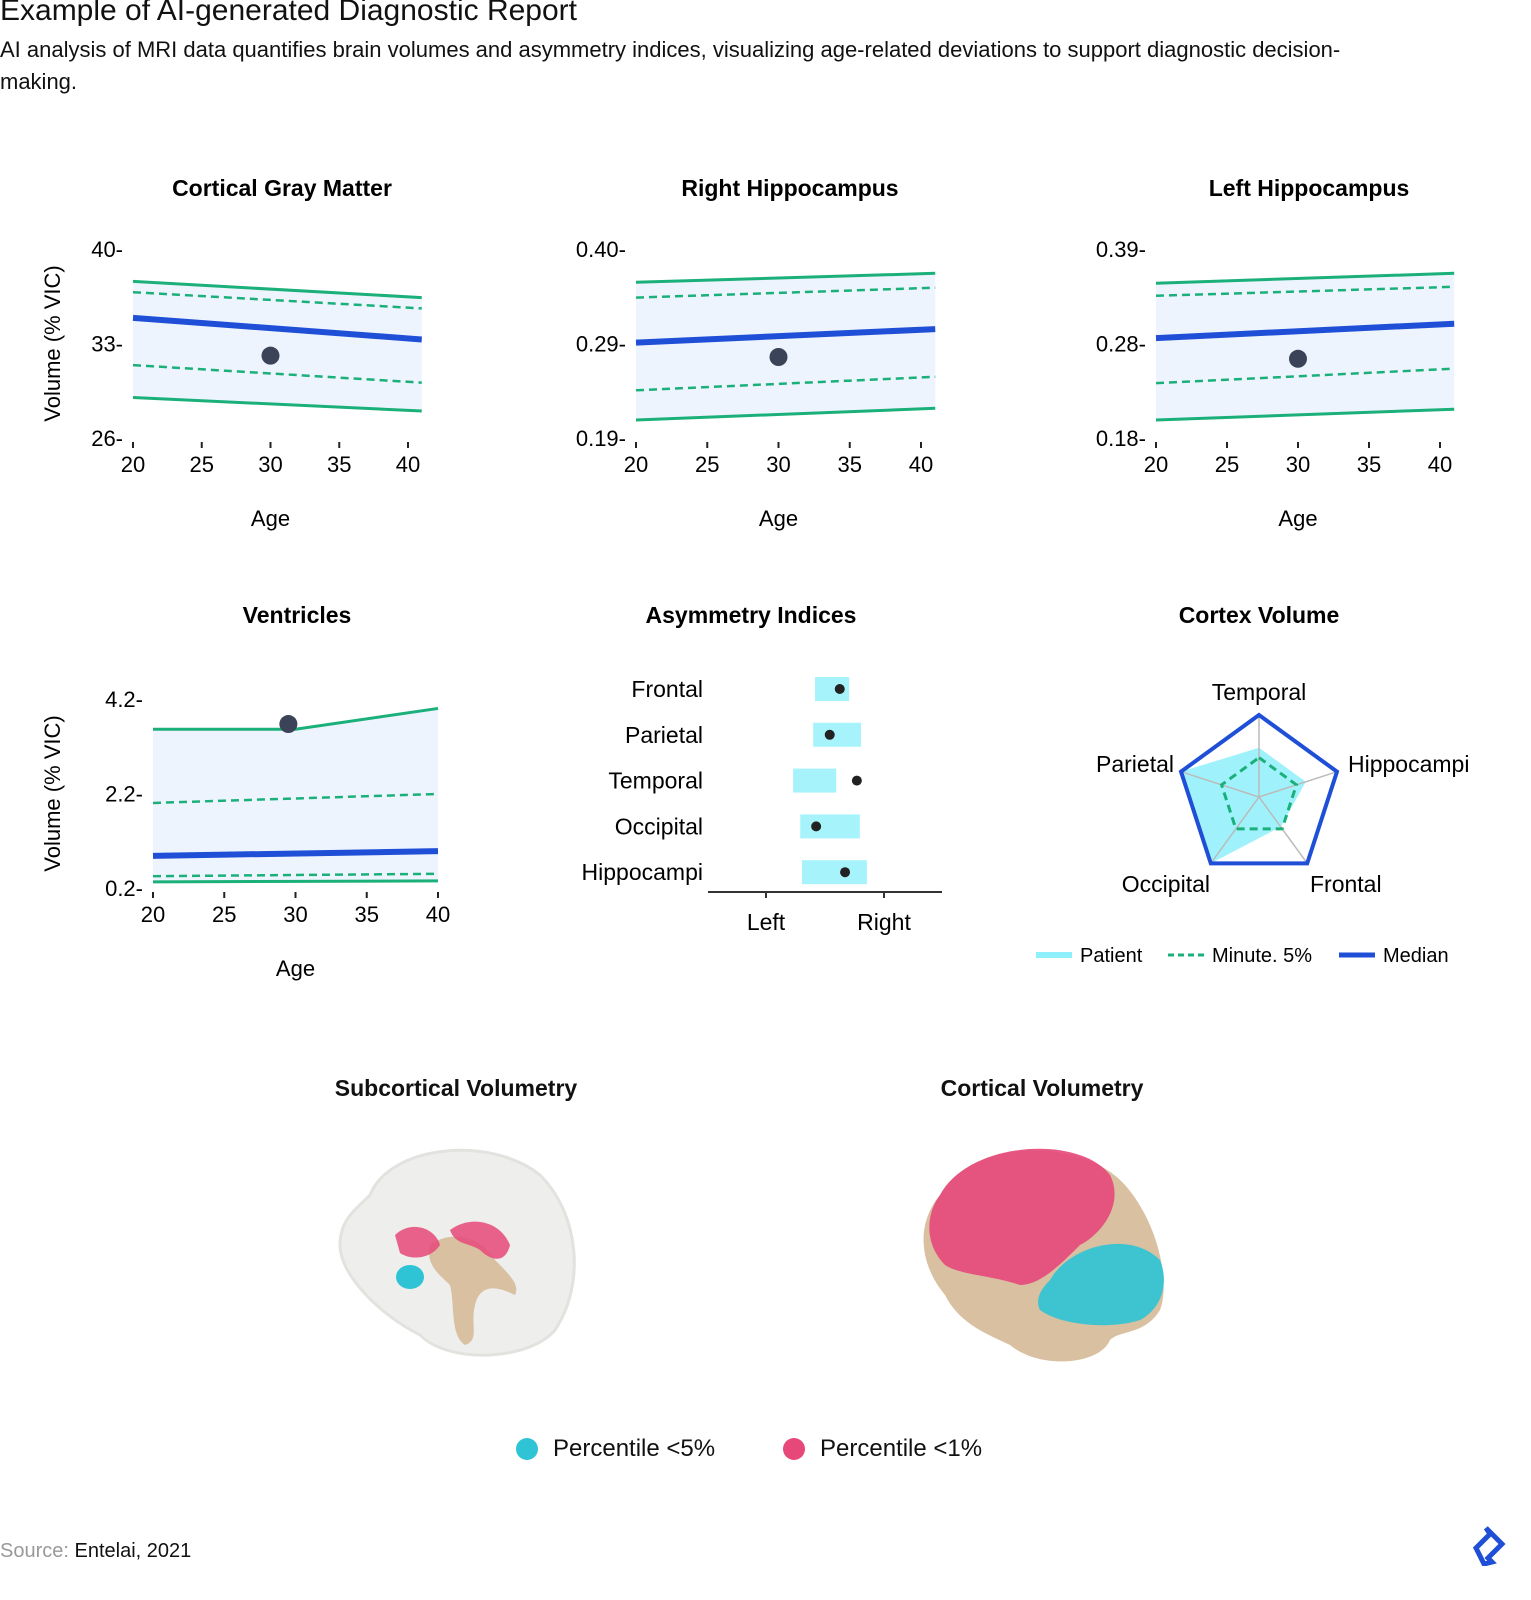 The image size is (1531, 1600). Describe the element at coordinates (1243, 805) in the screenshot. I see `patient-area` at that location.